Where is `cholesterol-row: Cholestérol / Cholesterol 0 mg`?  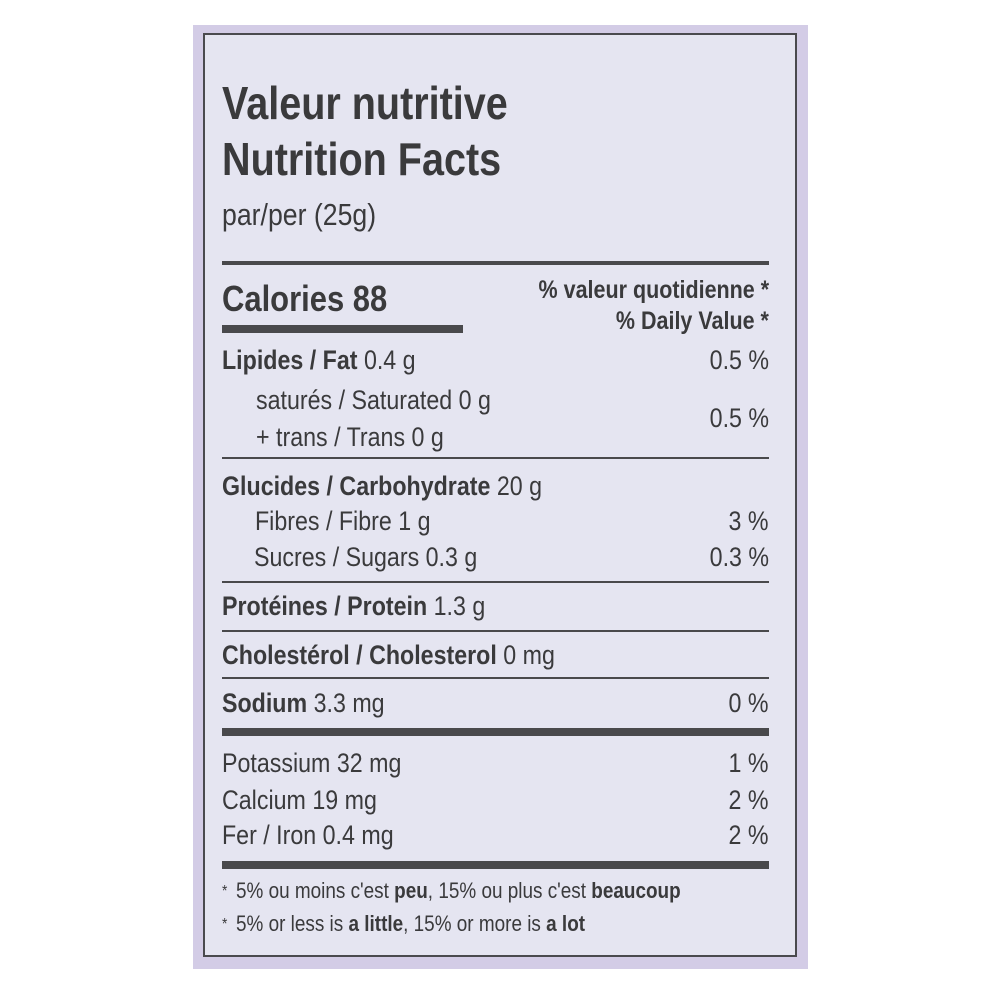 cholesterol-row: Cholestérol / Cholesterol 0 mg is located at coordinates (388, 655).